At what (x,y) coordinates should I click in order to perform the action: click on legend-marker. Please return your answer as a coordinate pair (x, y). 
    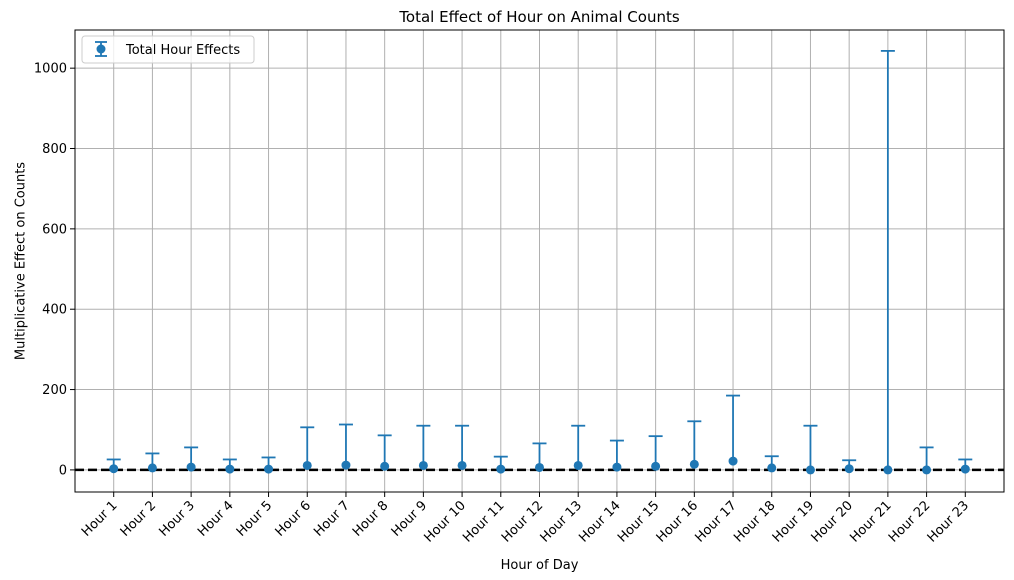
    Looking at the image, I should click on (101, 49).